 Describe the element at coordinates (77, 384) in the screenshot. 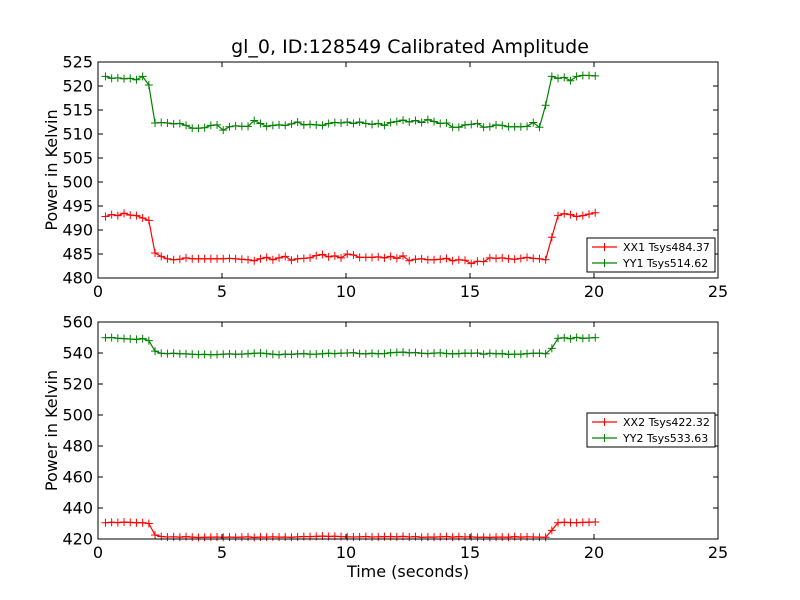

I see `y-tick-label: 520` at that location.